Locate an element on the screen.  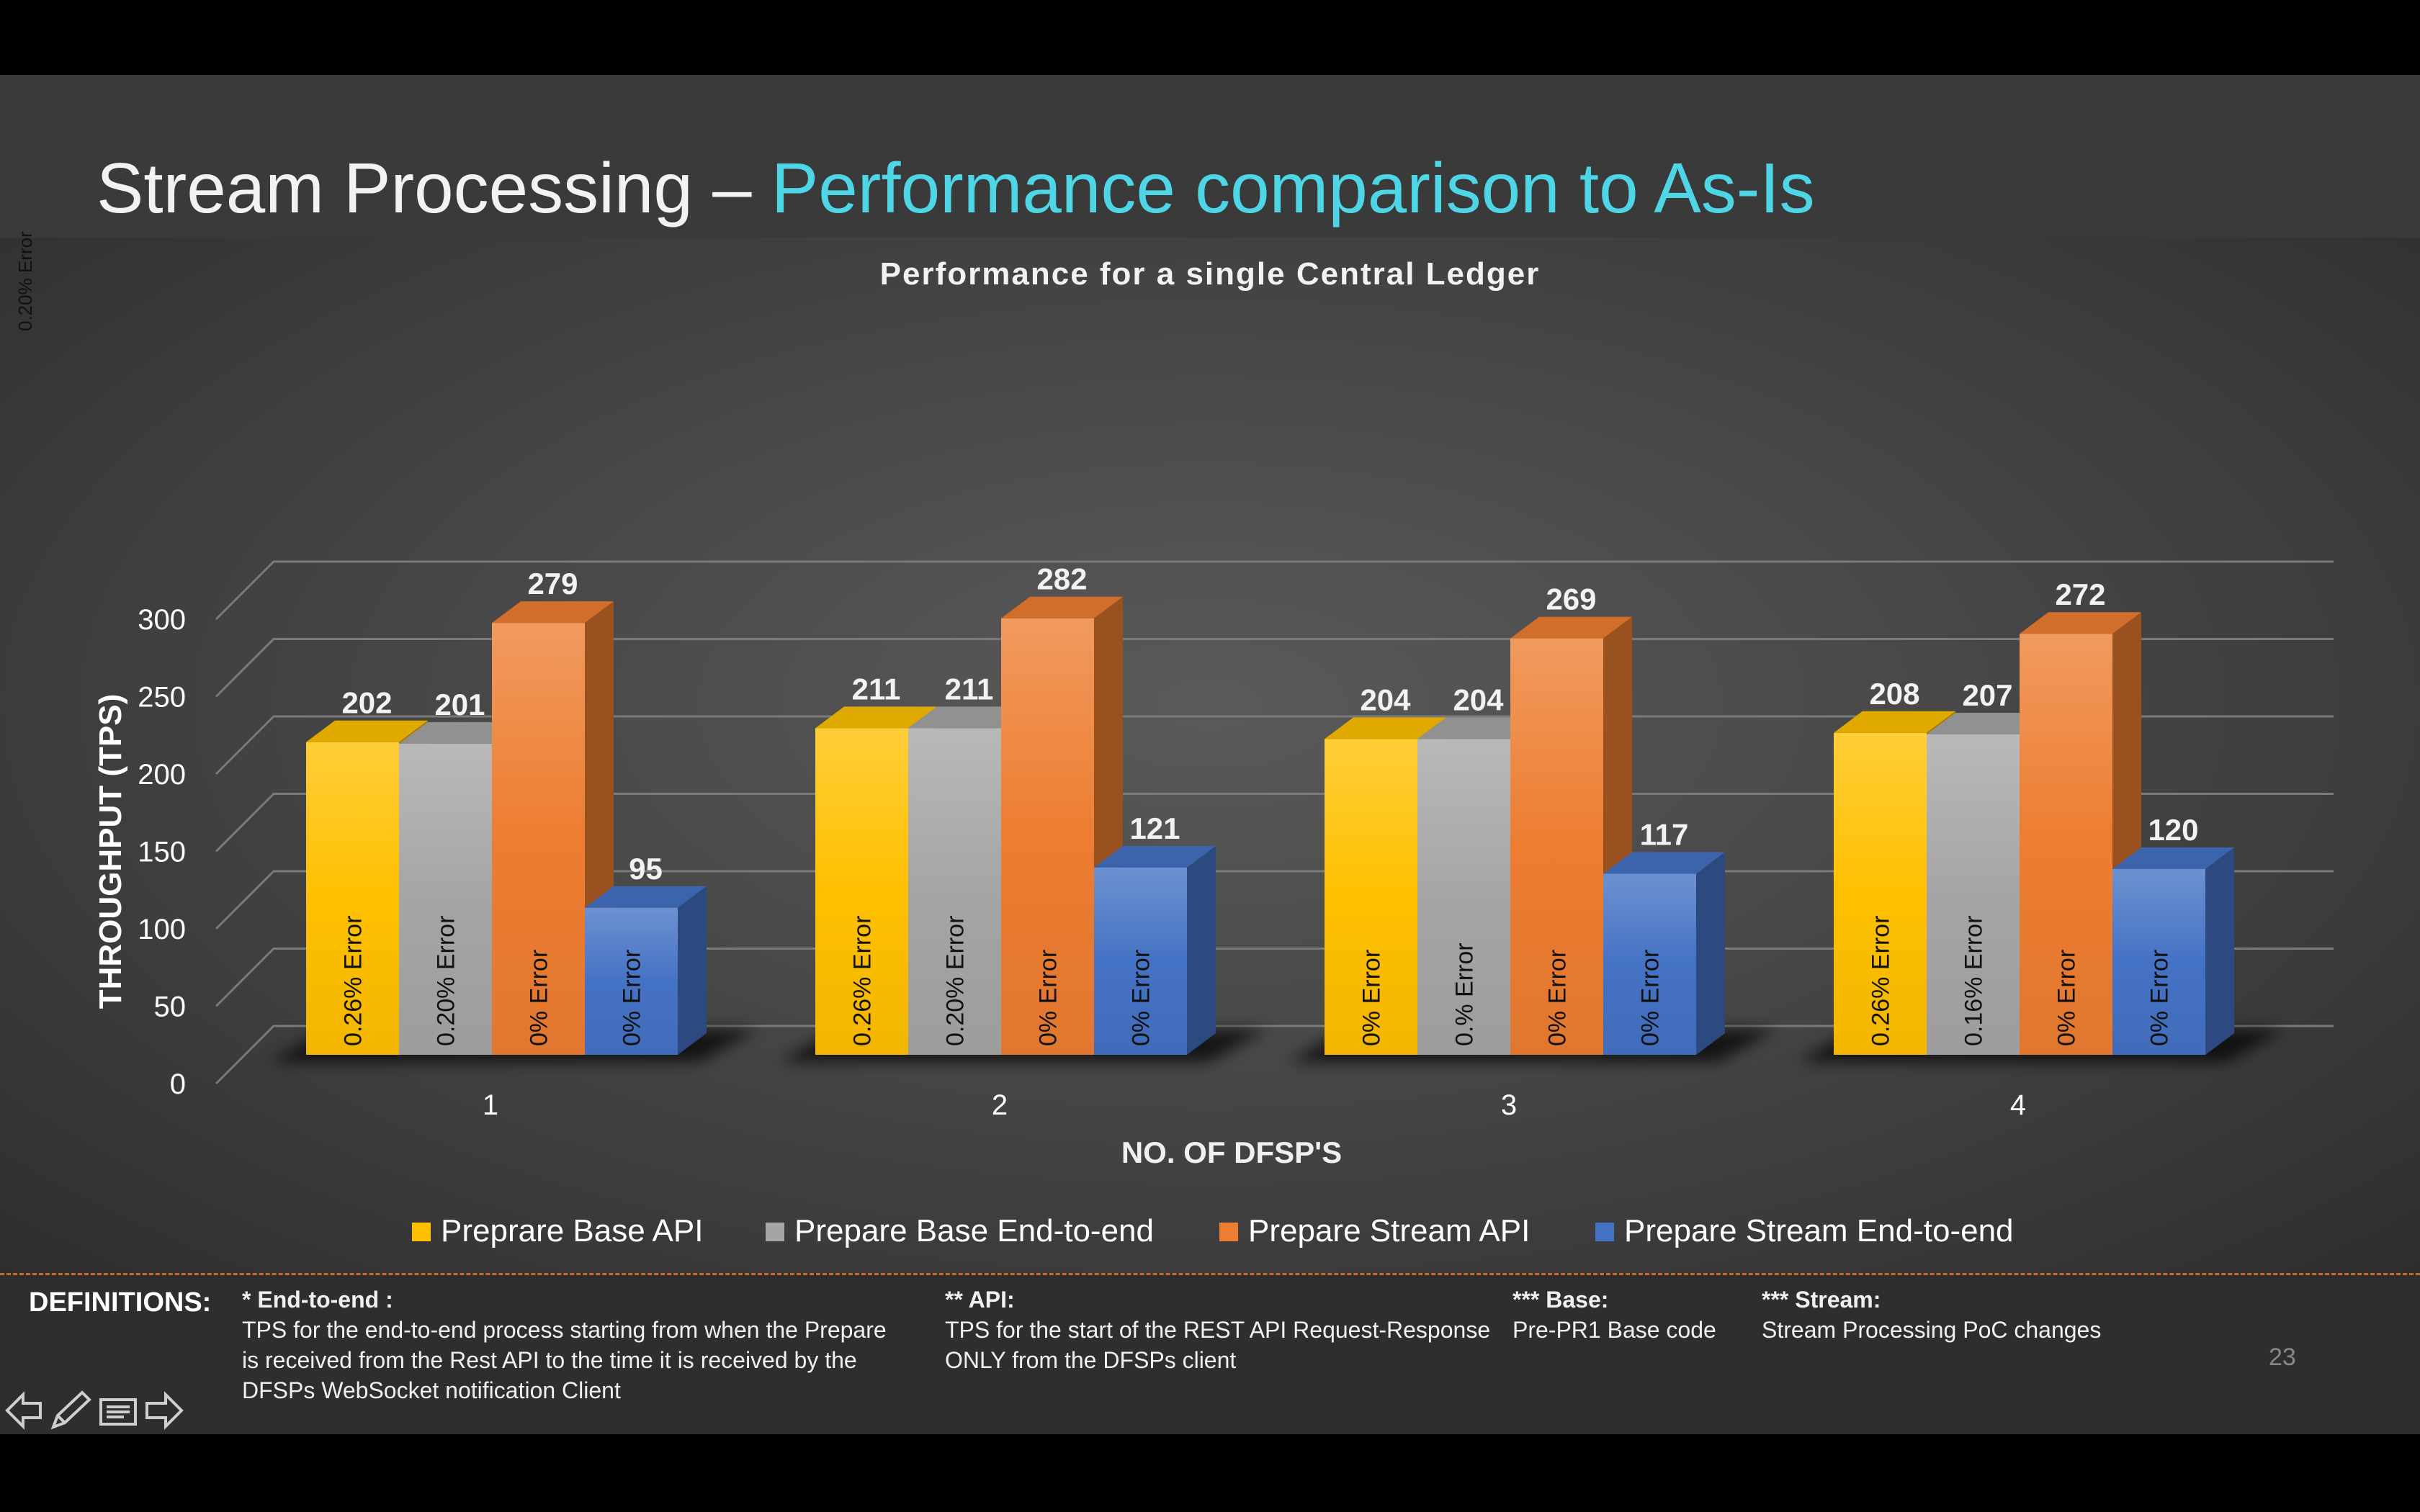
definition-title: ** API: is located at coordinates (980, 1300).